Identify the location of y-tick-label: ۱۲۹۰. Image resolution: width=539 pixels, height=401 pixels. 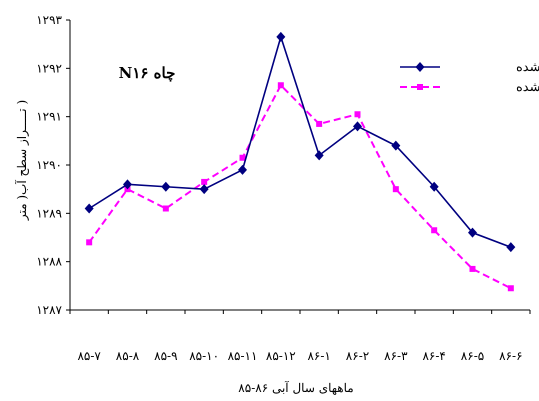
(49, 165).